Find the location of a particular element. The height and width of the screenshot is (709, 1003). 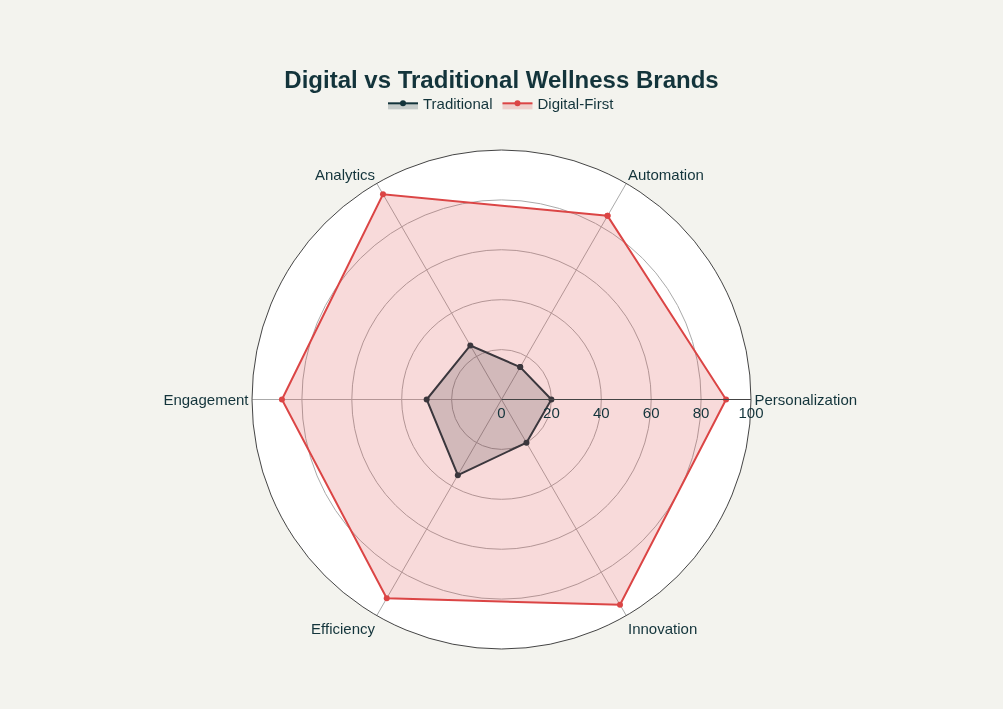

chart-title: Digital vs Traditional Wellness Brands is located at coordinates (501, 79).